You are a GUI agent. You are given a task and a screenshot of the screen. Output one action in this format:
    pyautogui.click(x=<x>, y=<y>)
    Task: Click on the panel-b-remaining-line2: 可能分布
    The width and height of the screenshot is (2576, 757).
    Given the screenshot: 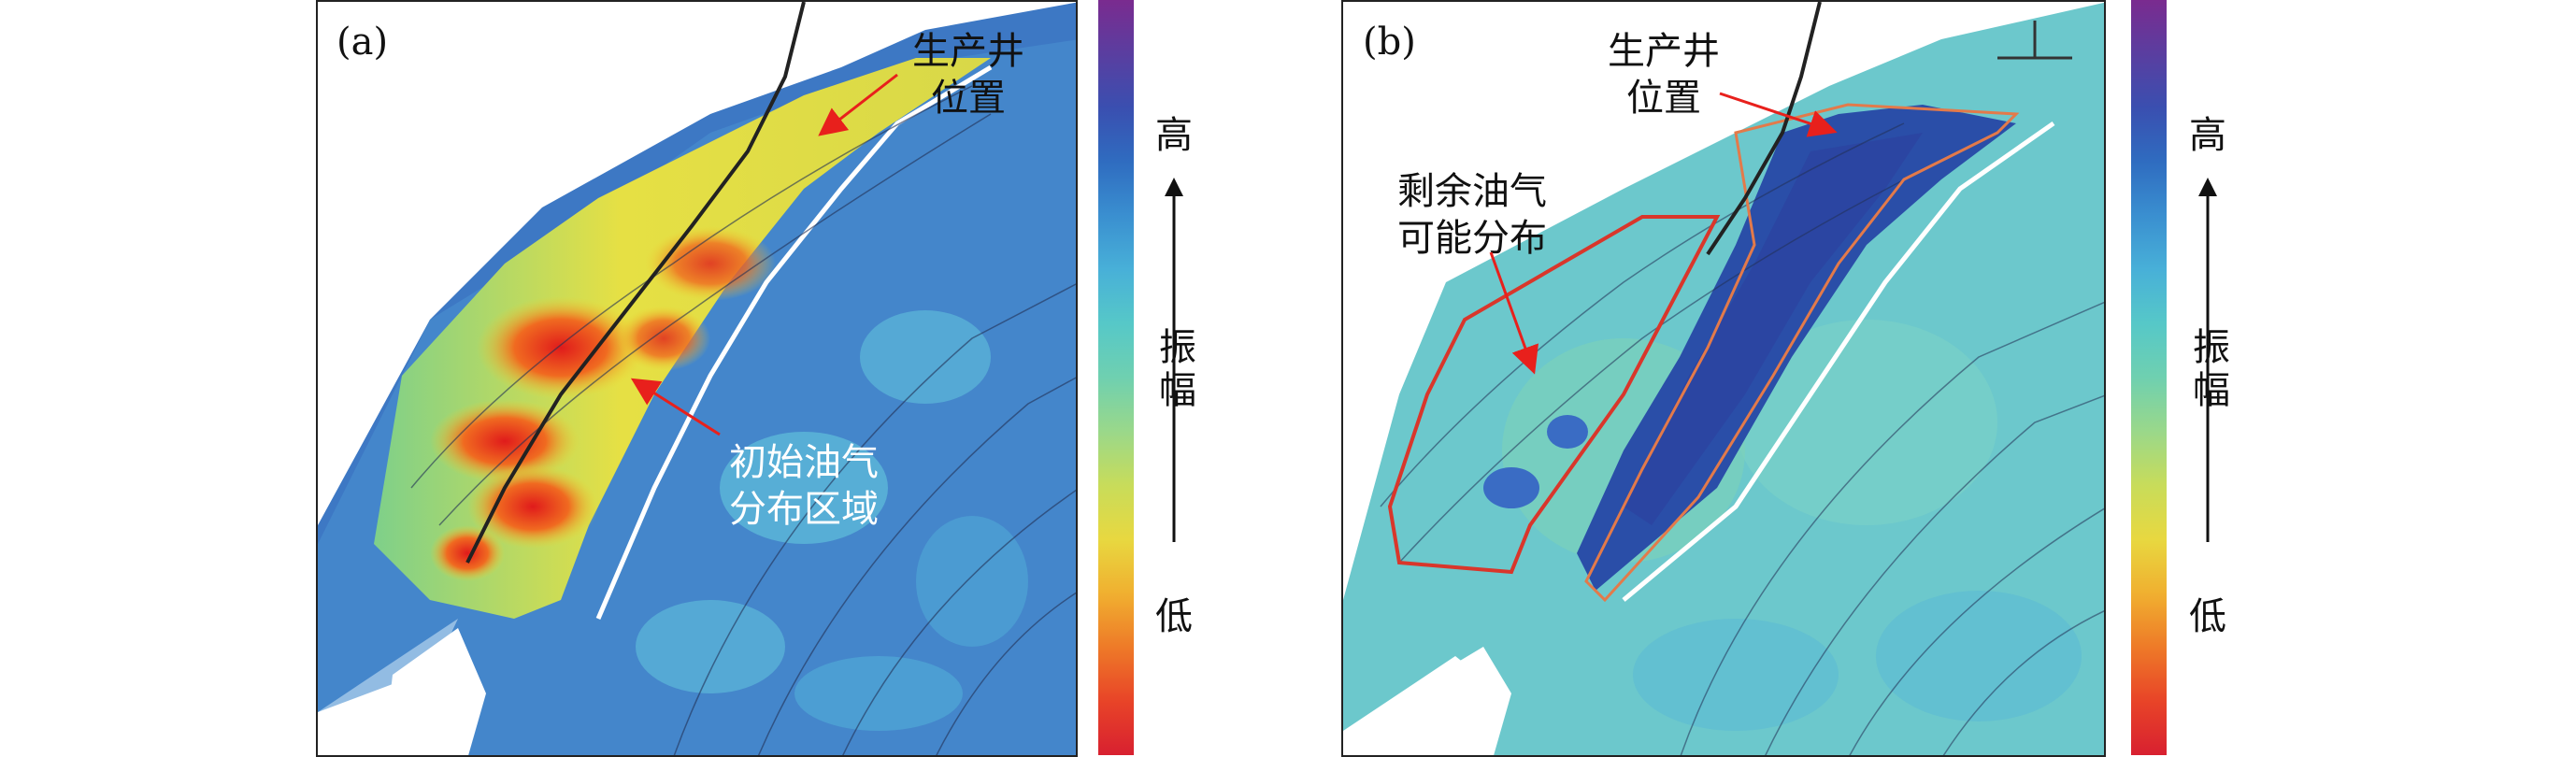 What is the action you would take?
    pyautogui.click(x=1472, y=238)
    